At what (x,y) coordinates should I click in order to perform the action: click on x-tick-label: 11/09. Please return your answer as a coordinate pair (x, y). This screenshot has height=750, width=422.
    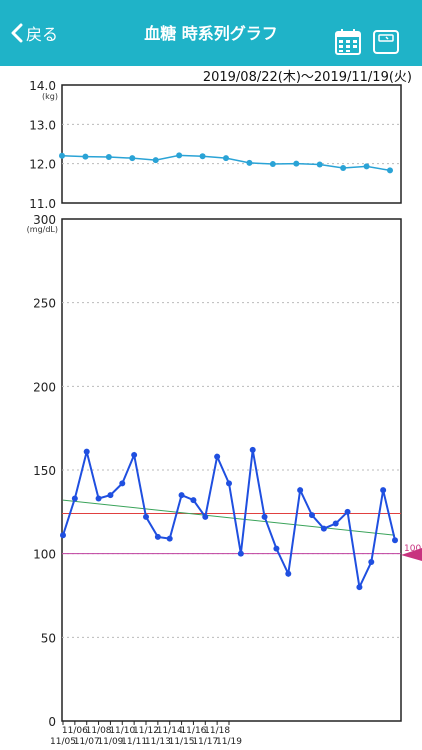
    Looking at the image, I should click on (110, 742).